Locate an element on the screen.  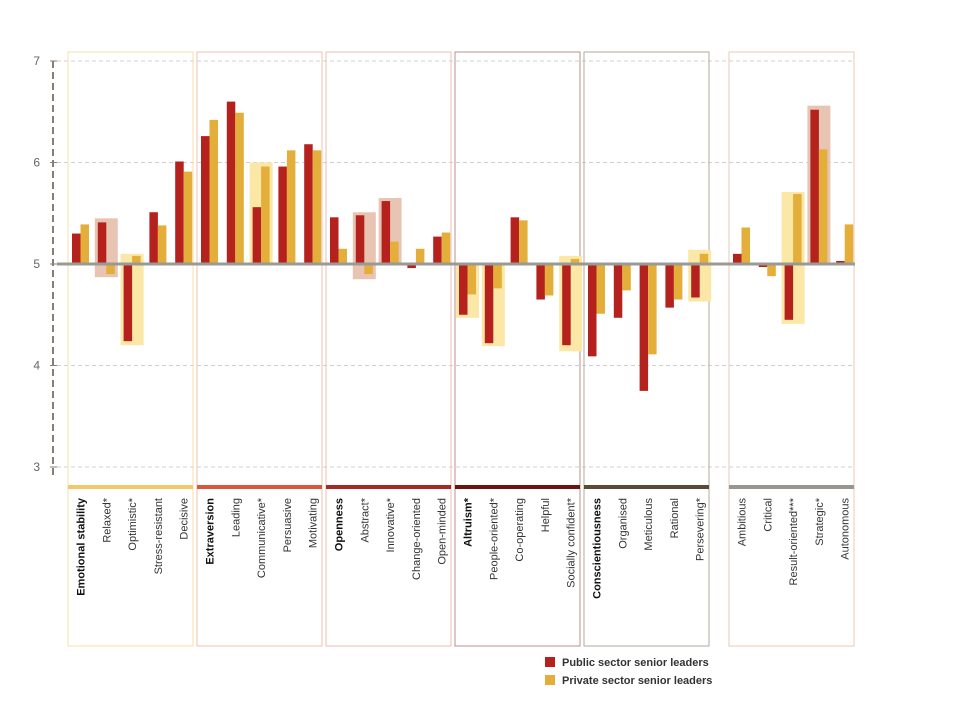
category-label: Result-oriented*** is located at coordinates (794, 541).